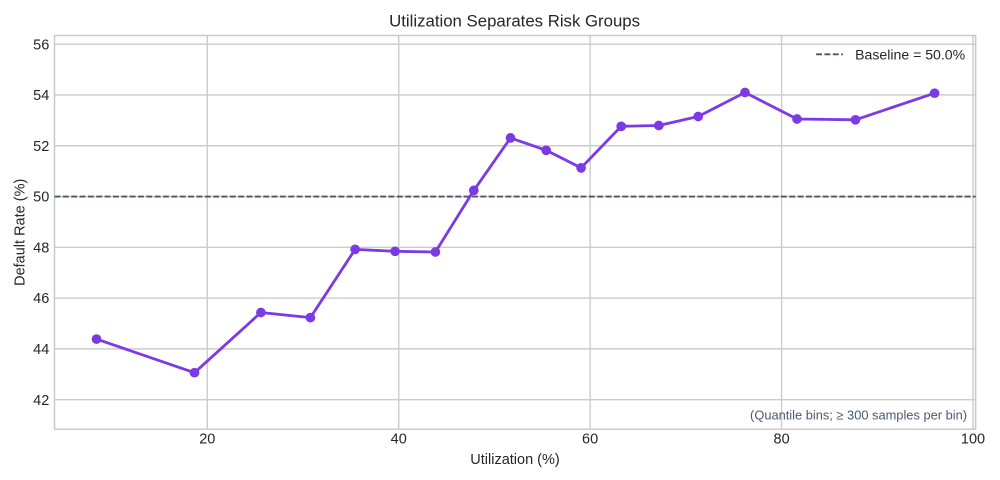  Describe the element at coordinates (207, 440) in the screenshot. I see `svg-text: 20` at that location.